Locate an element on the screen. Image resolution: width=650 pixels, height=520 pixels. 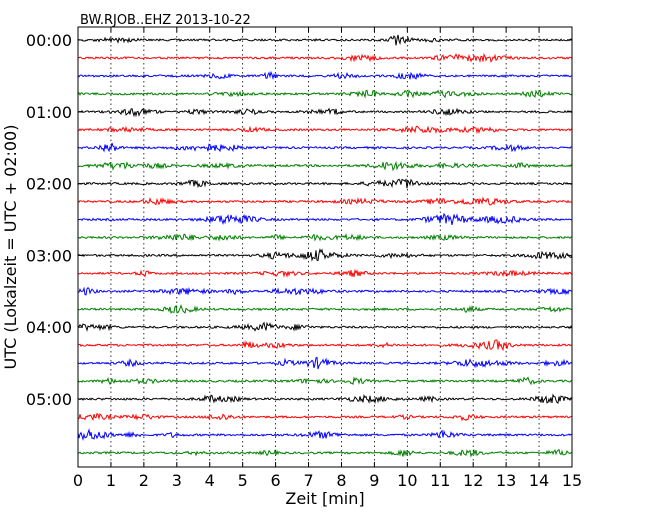
y-tick-label: 03:00 is located at coordinates (49, 255).